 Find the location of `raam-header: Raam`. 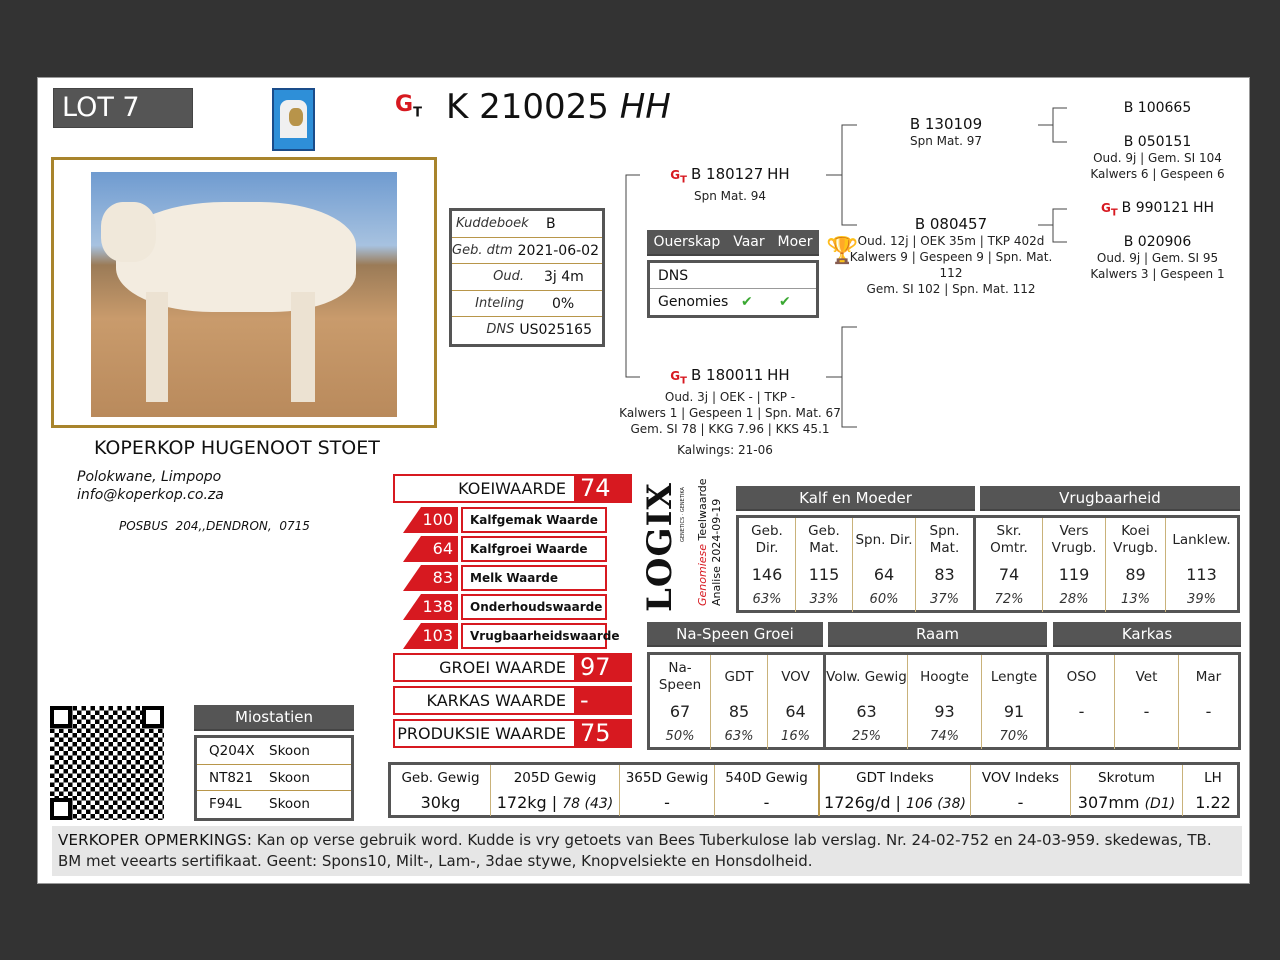

raam-header: Raam is located at coordinates (937, 634).